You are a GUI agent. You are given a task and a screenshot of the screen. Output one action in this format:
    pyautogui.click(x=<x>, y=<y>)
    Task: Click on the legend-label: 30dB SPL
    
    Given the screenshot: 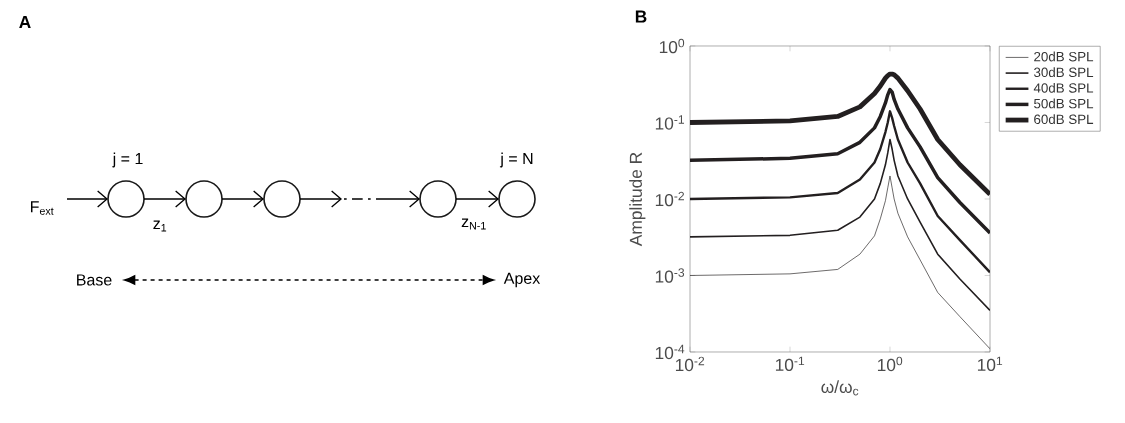 What is the action you would take?
    pyautogui.click(x=1063, y=72)
    